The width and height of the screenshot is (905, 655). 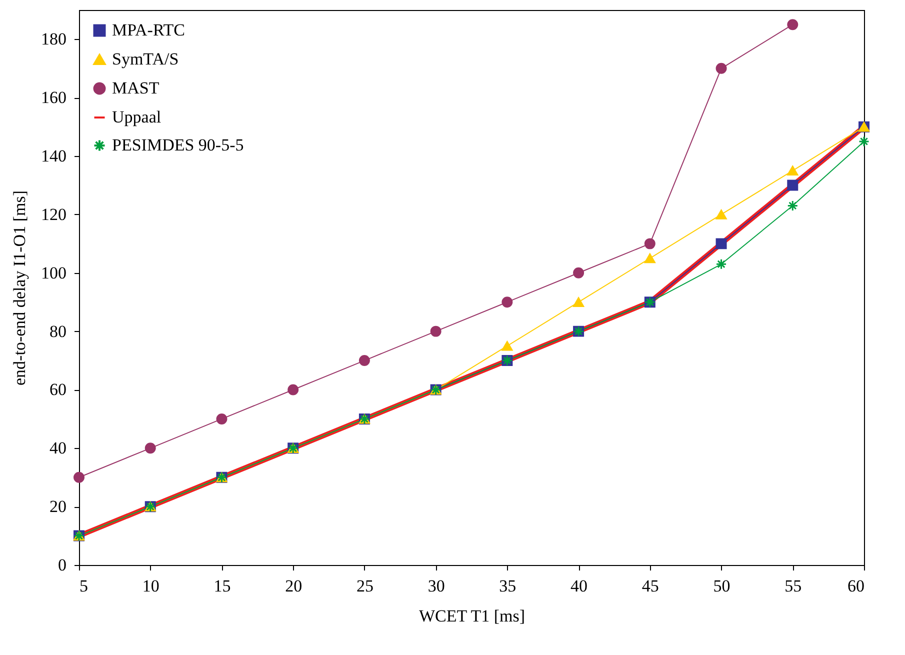 I want to click on x-tick-label: 50, so click(x=721, y=586).